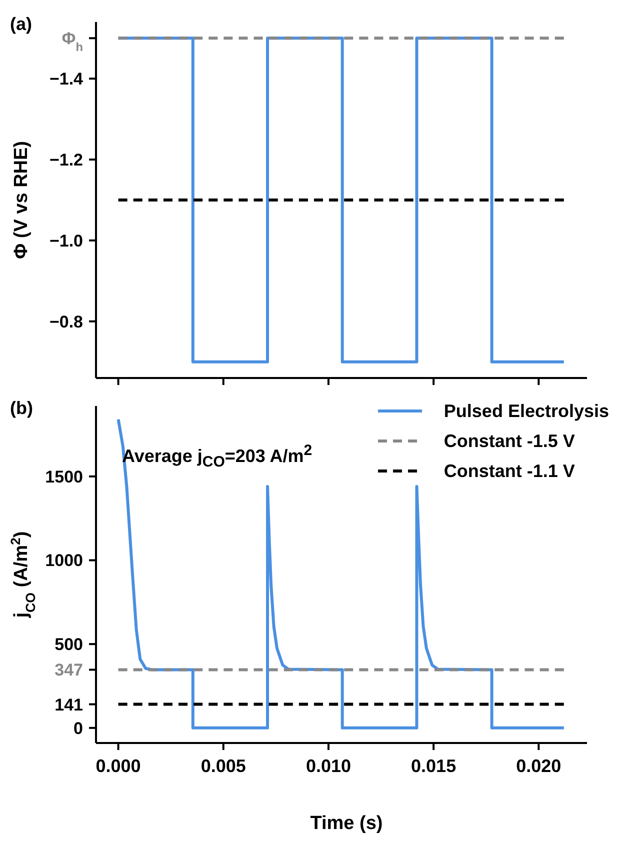  What do you see at coordinates (328, 766) in the screenshot?
I see `x-tick-label: 0.010` at bounding box center [328, 766].